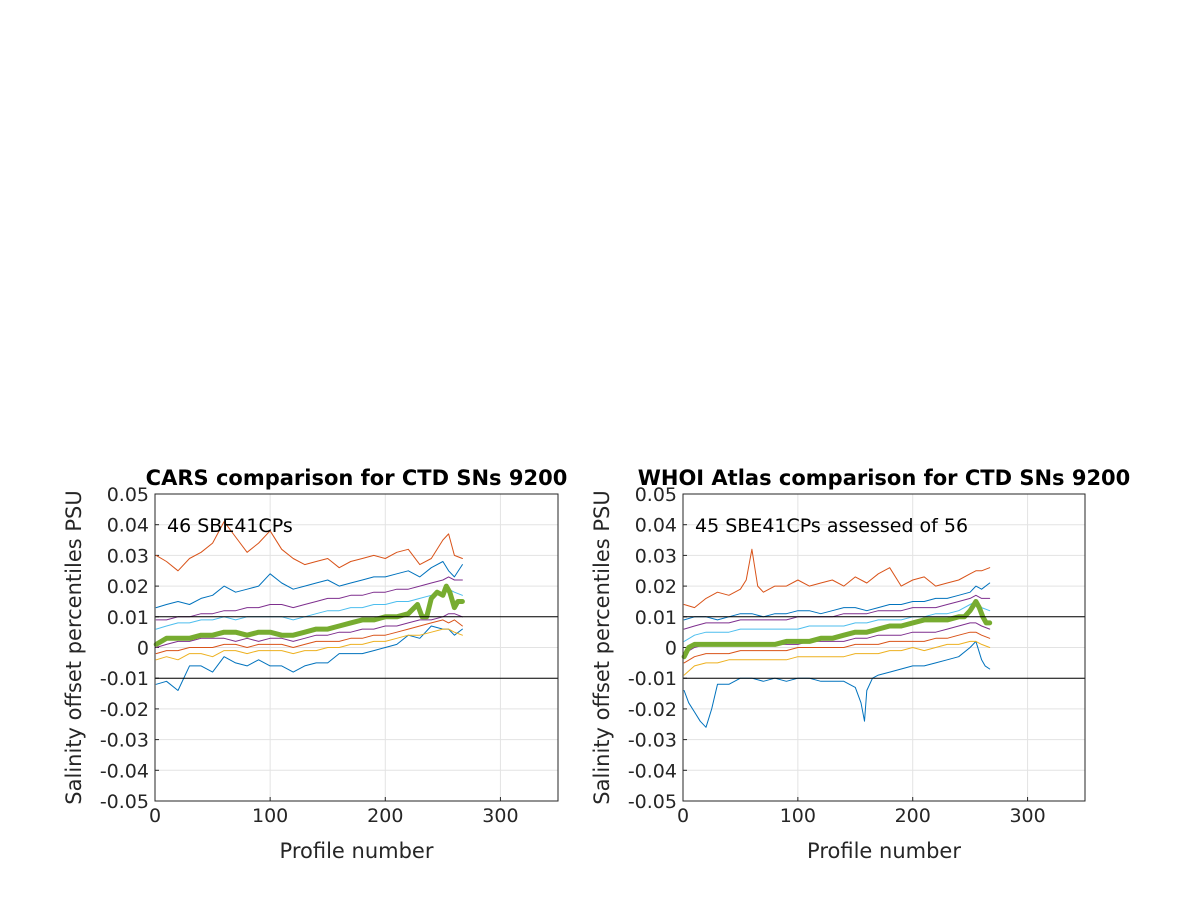 This screenshot has height=900, width=1200. What do you see at coordinates (357, 478) in the screenshot?
I see `chart-title: CARS comparison for CTD SNs 9200` at bounding box center [357, 478].